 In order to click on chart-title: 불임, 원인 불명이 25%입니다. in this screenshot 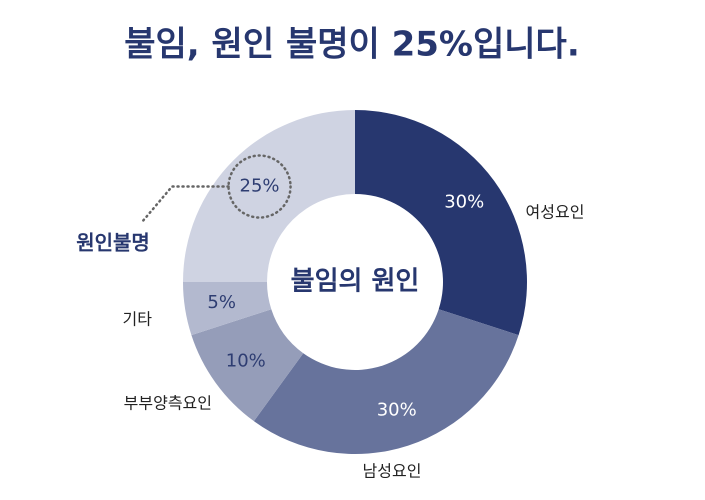, I will do `click(352, 45)`.